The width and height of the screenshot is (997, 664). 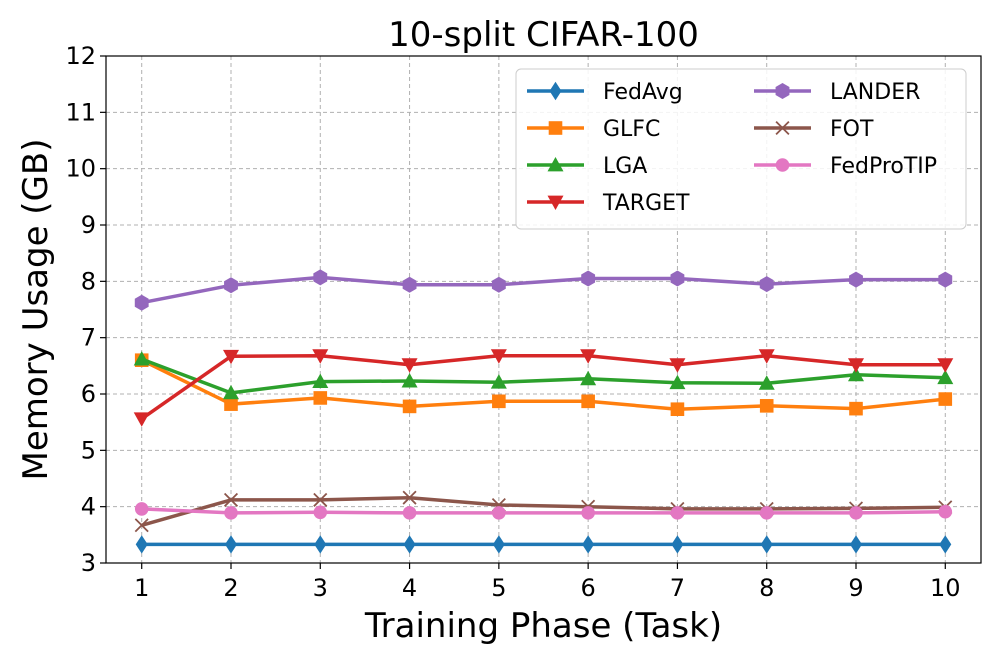 What do you see at coordinates (498, 588) in the screenshot?
I see `x-tick-label: 5` at bounding box center [498, 588].